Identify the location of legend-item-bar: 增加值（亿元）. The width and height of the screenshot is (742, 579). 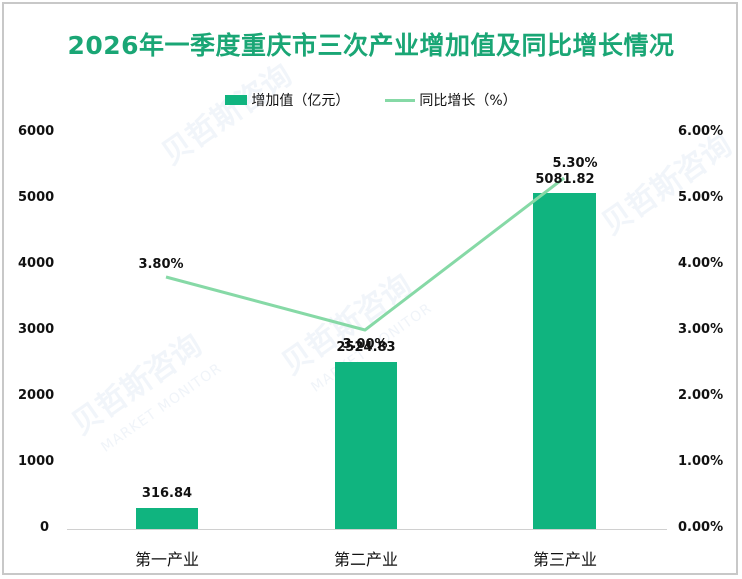
(287, 100).